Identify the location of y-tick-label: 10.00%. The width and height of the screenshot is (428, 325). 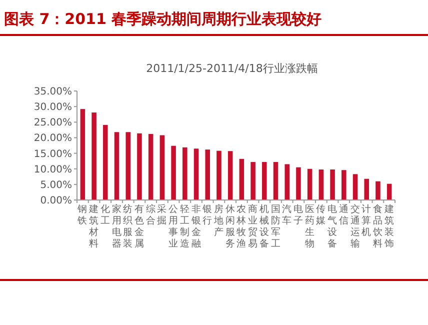
(53, 170).